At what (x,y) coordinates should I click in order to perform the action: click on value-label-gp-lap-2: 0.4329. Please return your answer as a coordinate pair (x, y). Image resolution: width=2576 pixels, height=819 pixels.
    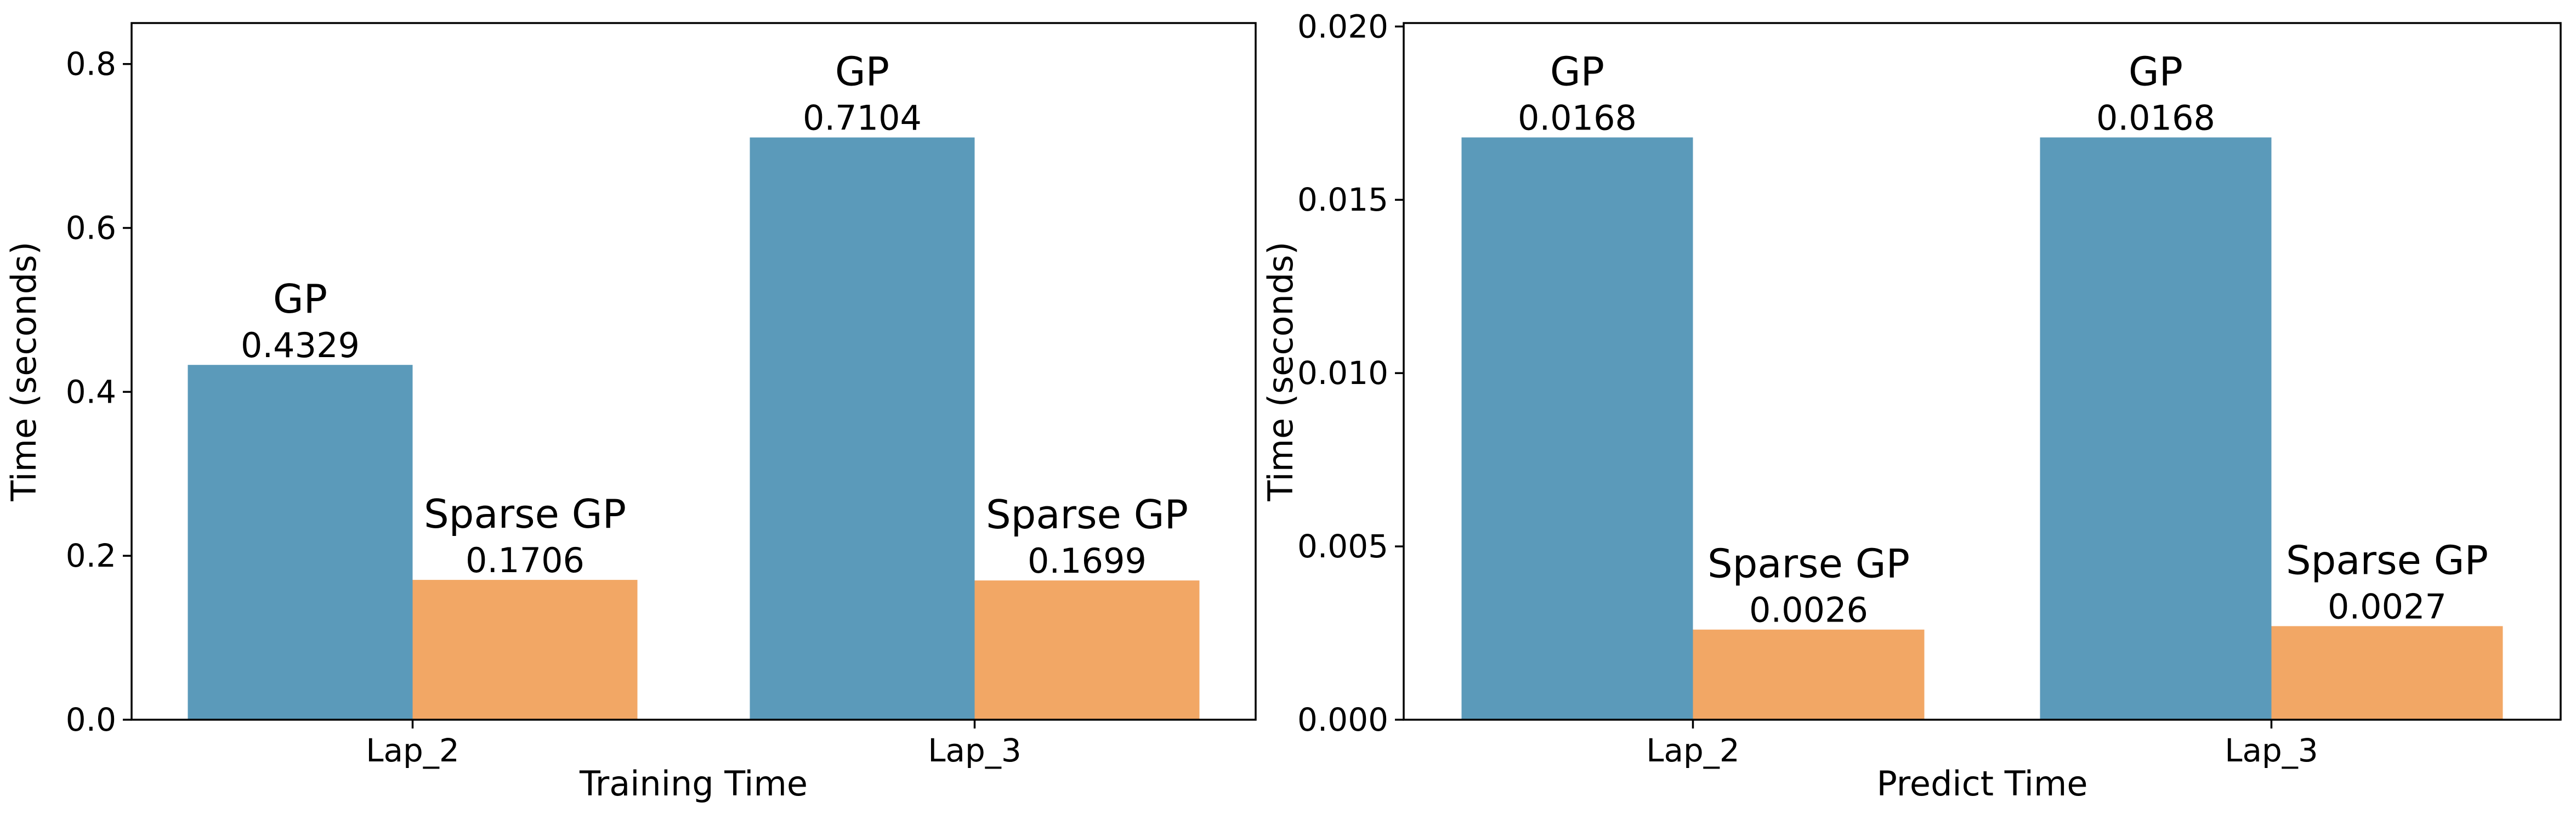
    Looking at the image, I should click on (300, 345).